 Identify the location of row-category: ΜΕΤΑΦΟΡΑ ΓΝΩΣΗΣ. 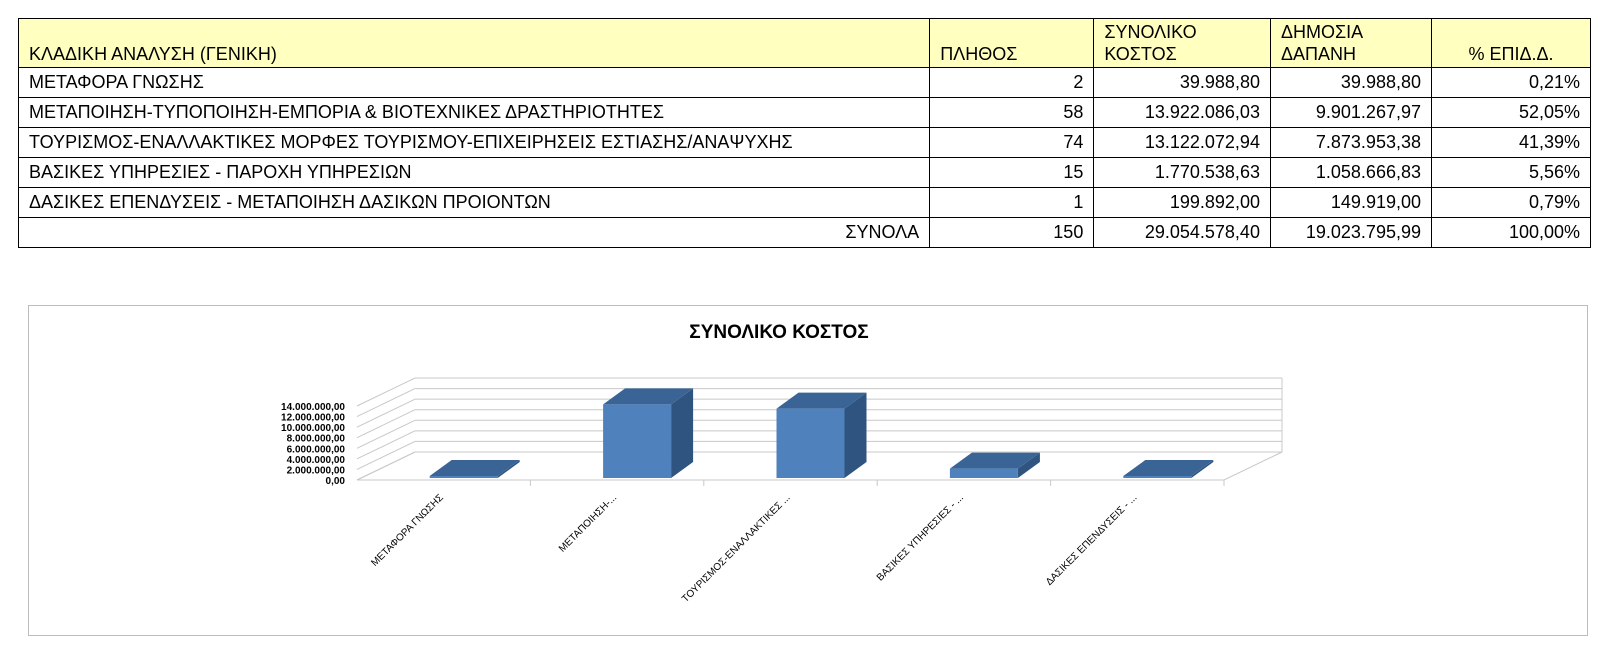
(474, 82).